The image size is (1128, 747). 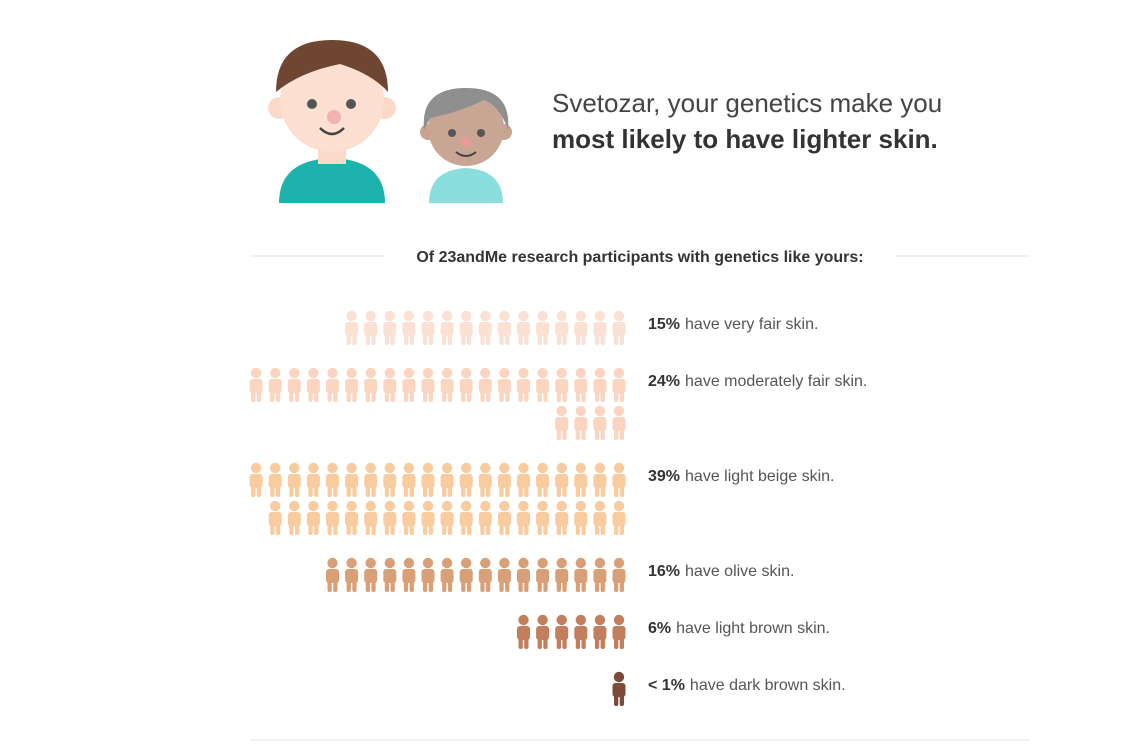 What do you see at coordinates (745, 139) in the screenshot?
I see `title-emphasis: most likely to have lighter skin.` at bounding box center [745, 139].